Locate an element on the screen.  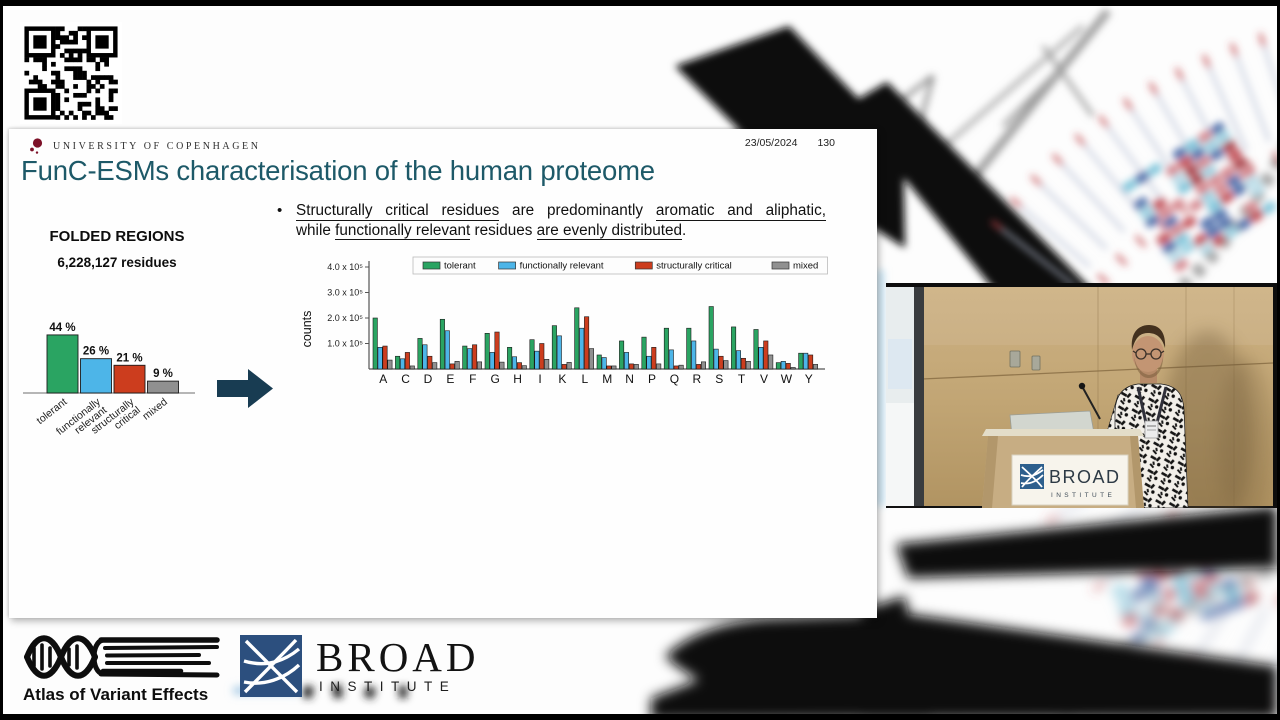
folded-regions-title: FOLDED REGIONS is located at coordinates (117, 236).